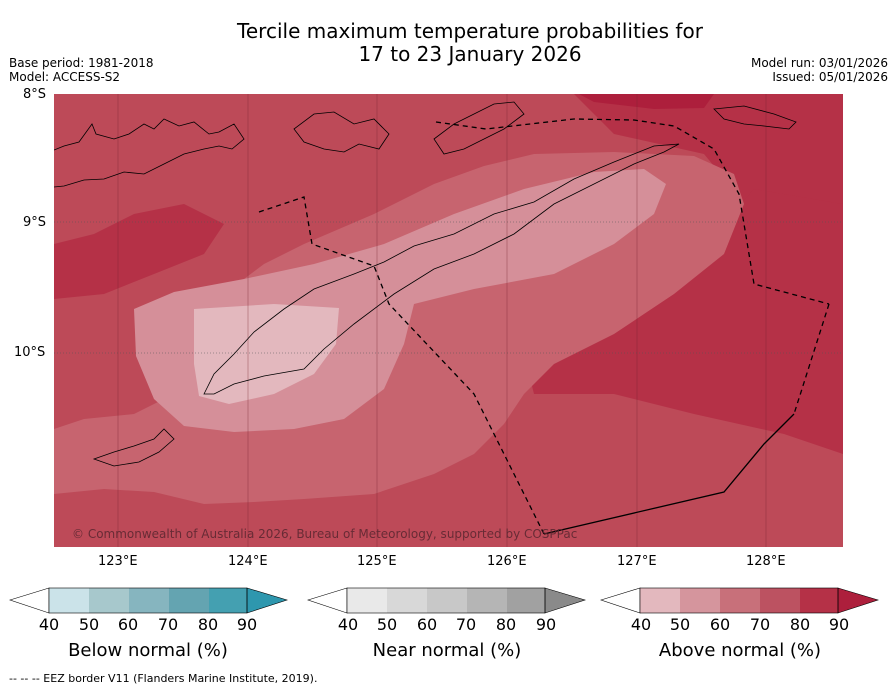 This screenshot has height=690, width=896. Describe the element at coordinates (680, 624) in the screenshot. I see `cb-above-tick-50: 50` at that location.